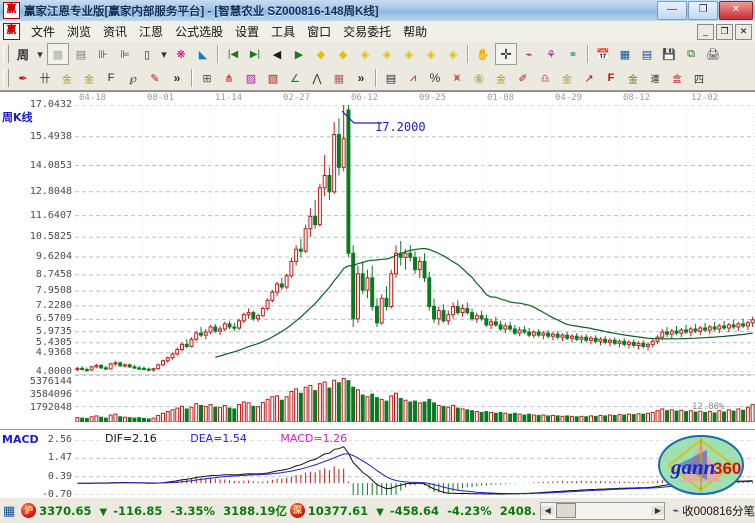 This screenshot has width=755, height=523. What do you see at coordinates (708, 407) in the screenshot?
I see `right-percent-label: 12.80%` at bounding box center [708, 407].